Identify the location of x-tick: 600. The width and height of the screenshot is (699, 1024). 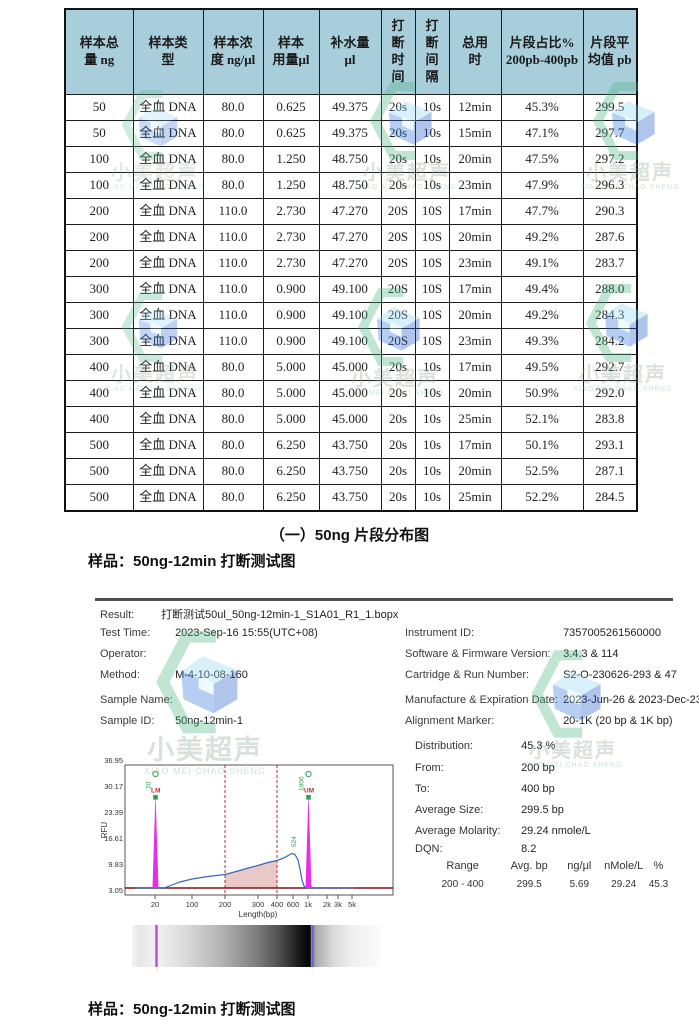
(293, 904).